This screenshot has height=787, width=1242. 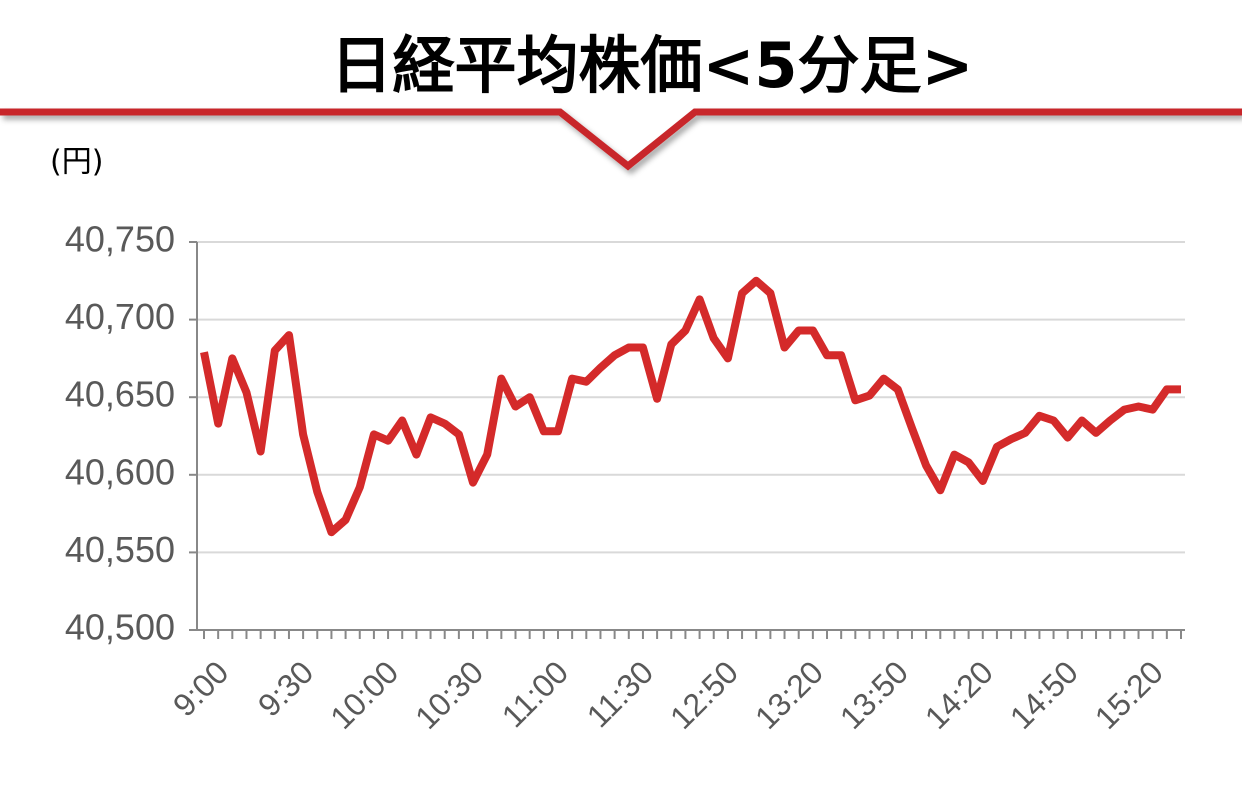 I want to click on x-tick-label: 12:50, so click(x=704, y=695).